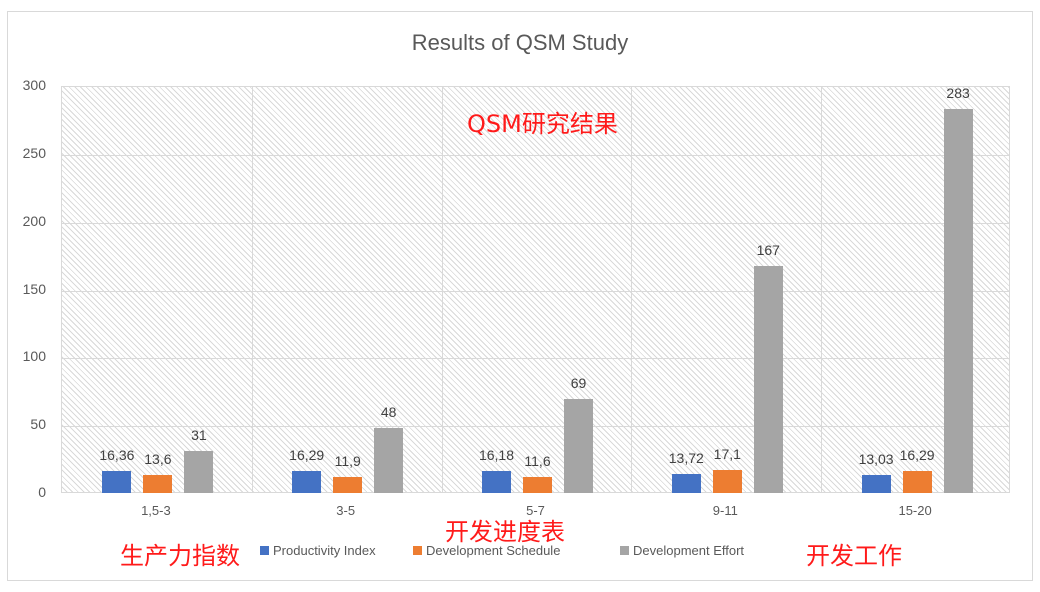 Image resolution: width=1040 pixels, height=592 pixels. Describe the element at coordinates (347, 460) in the screenshot. I see `data-label: 11,9` at that location.